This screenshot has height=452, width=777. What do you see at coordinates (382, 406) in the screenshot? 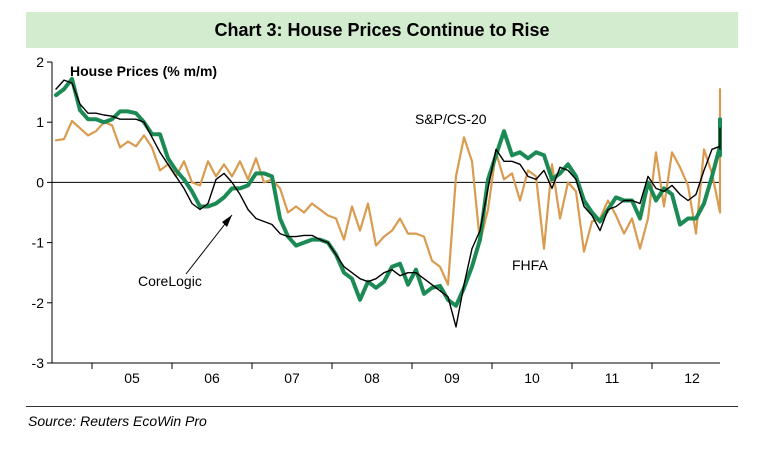
I see `bottom-divider` at bounding box center [382, 406].